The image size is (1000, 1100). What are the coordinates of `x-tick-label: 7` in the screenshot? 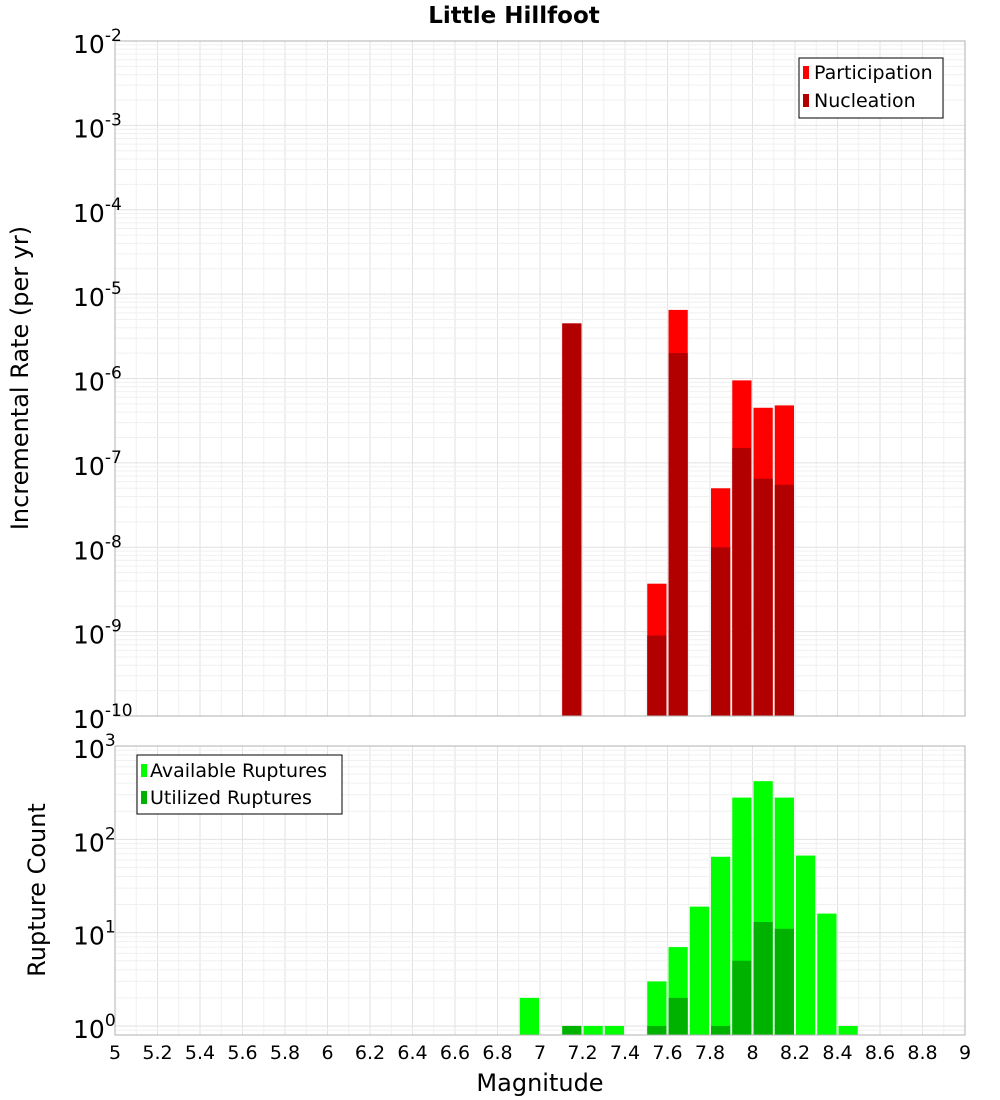 It's located at (540, 1053).